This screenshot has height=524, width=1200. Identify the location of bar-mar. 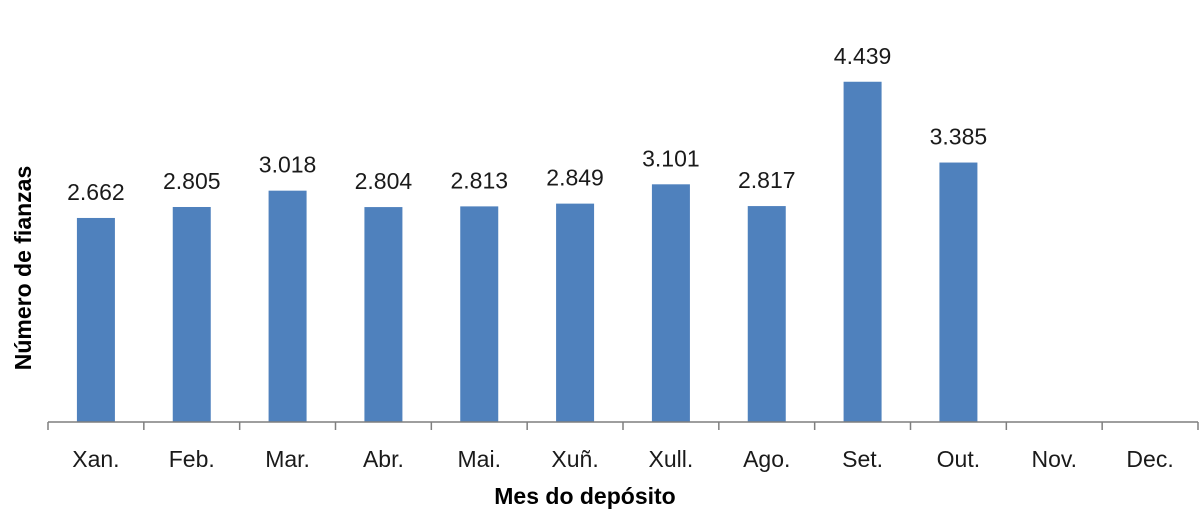
(287, 306).